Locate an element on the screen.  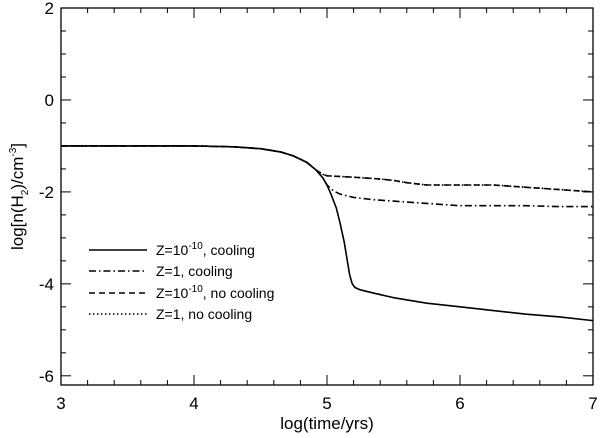
x-tick-label: 7 is located at coordinates (592, 403).